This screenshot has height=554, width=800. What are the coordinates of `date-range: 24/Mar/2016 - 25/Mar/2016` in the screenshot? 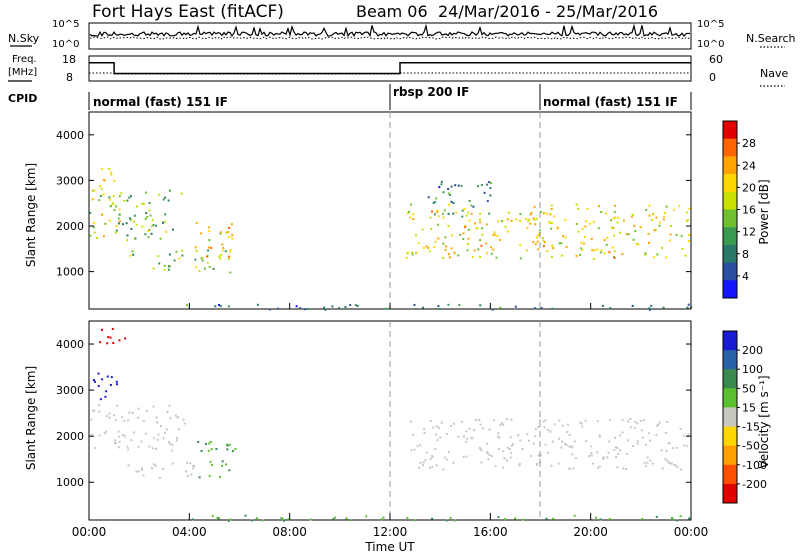 It's located at (548, 11).